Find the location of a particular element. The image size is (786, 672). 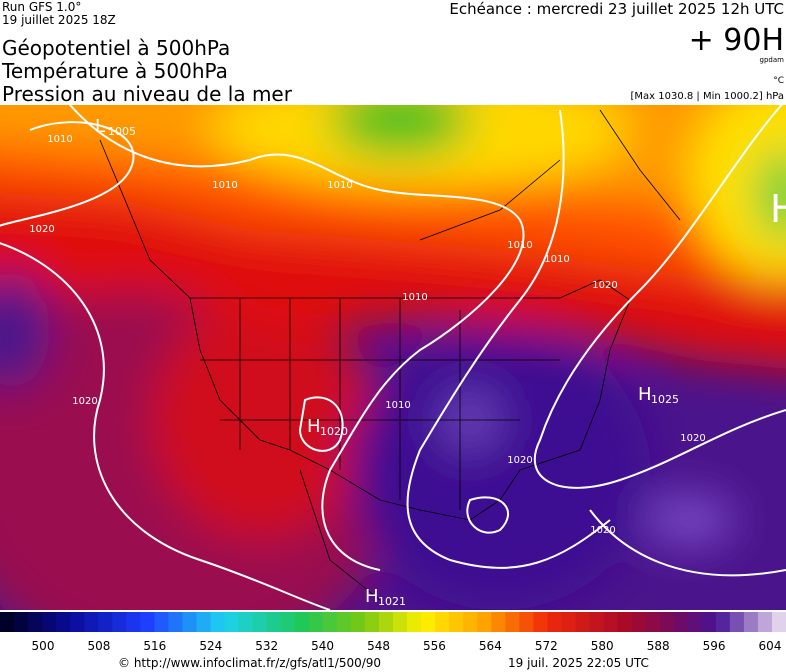

colorbar-tick-label: 500 is located at coordinates (43, 646).